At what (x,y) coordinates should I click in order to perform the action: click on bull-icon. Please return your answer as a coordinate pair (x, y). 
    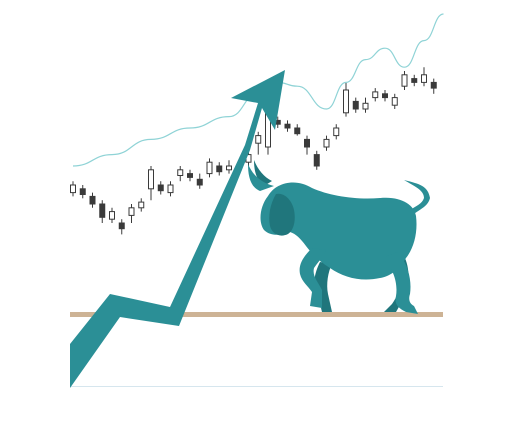
    Looking at the image, I should click on (339, 237).